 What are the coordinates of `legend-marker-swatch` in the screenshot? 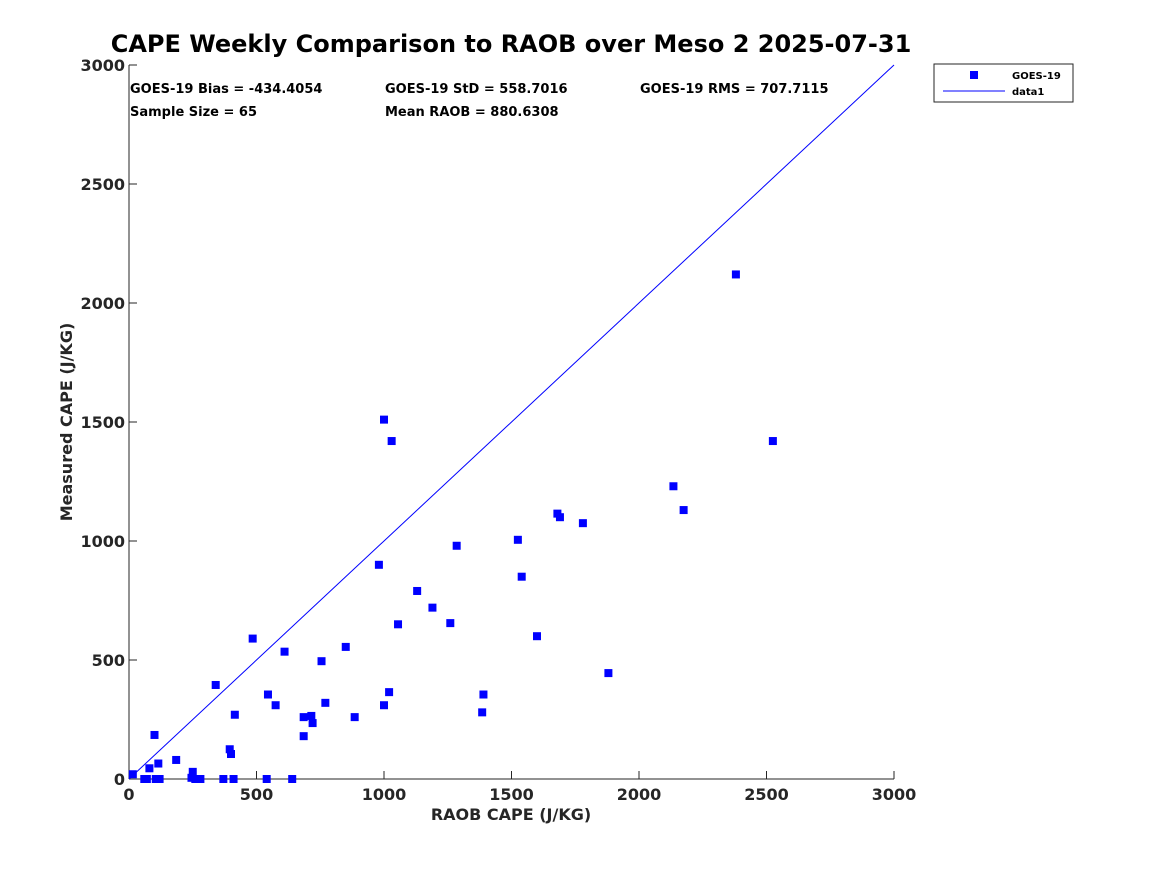 It's located at (974, 75).